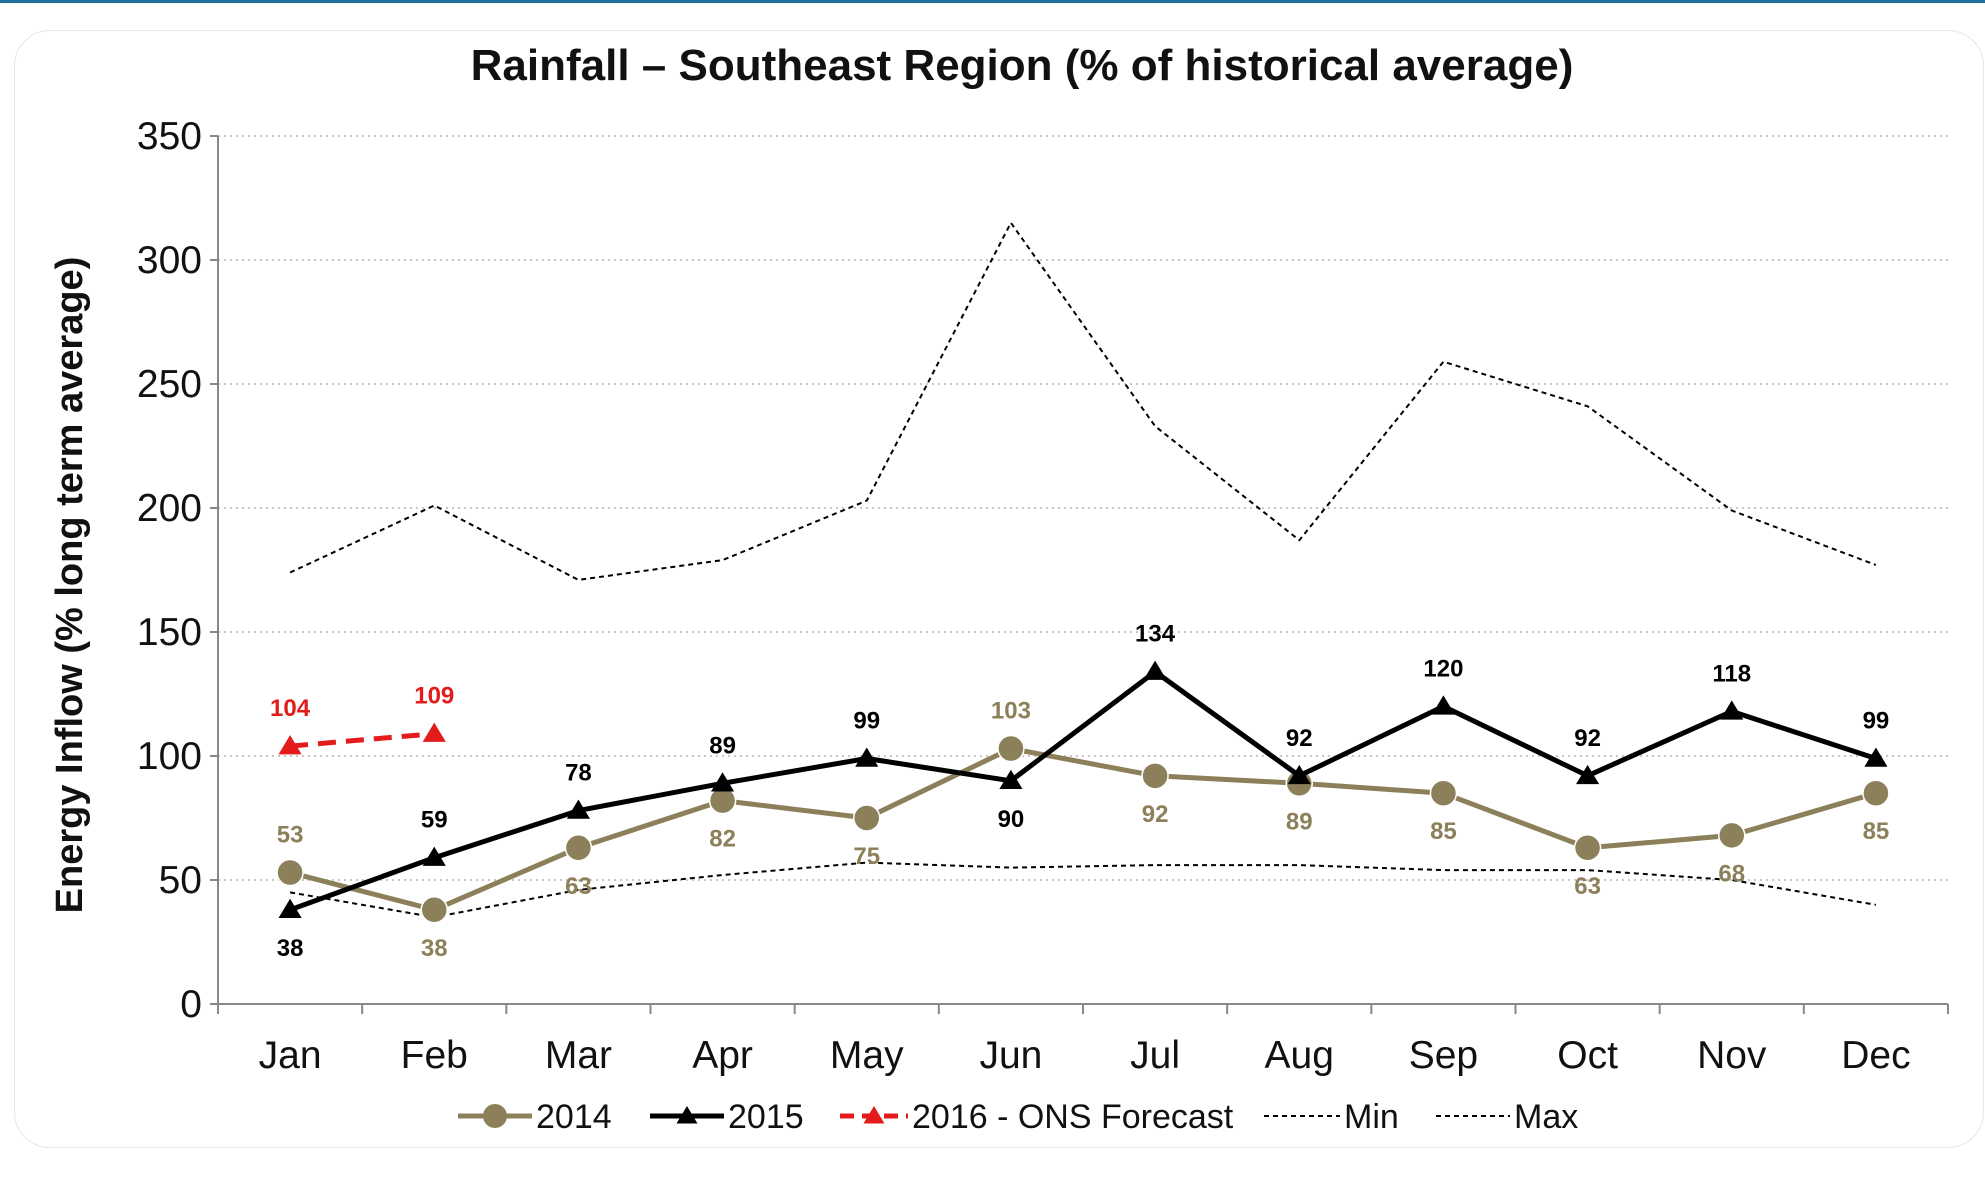 The height and width of the screenshot is (1180, 1985). What do you see at coordinates (180, 880) in the screenshot?
I see `y-tick-label-50: 50` at bounding box center [180, 880].